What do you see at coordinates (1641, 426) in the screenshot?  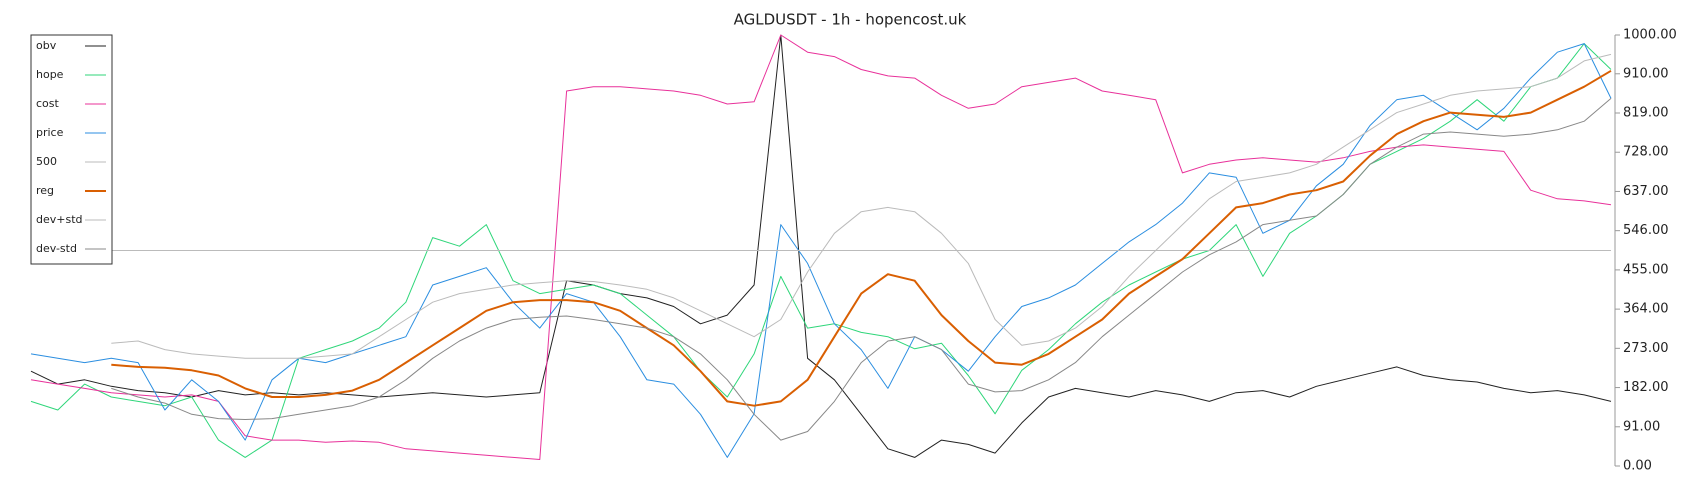 I see `y-tick-label: 91.00` at bounding box center [1641, 426].